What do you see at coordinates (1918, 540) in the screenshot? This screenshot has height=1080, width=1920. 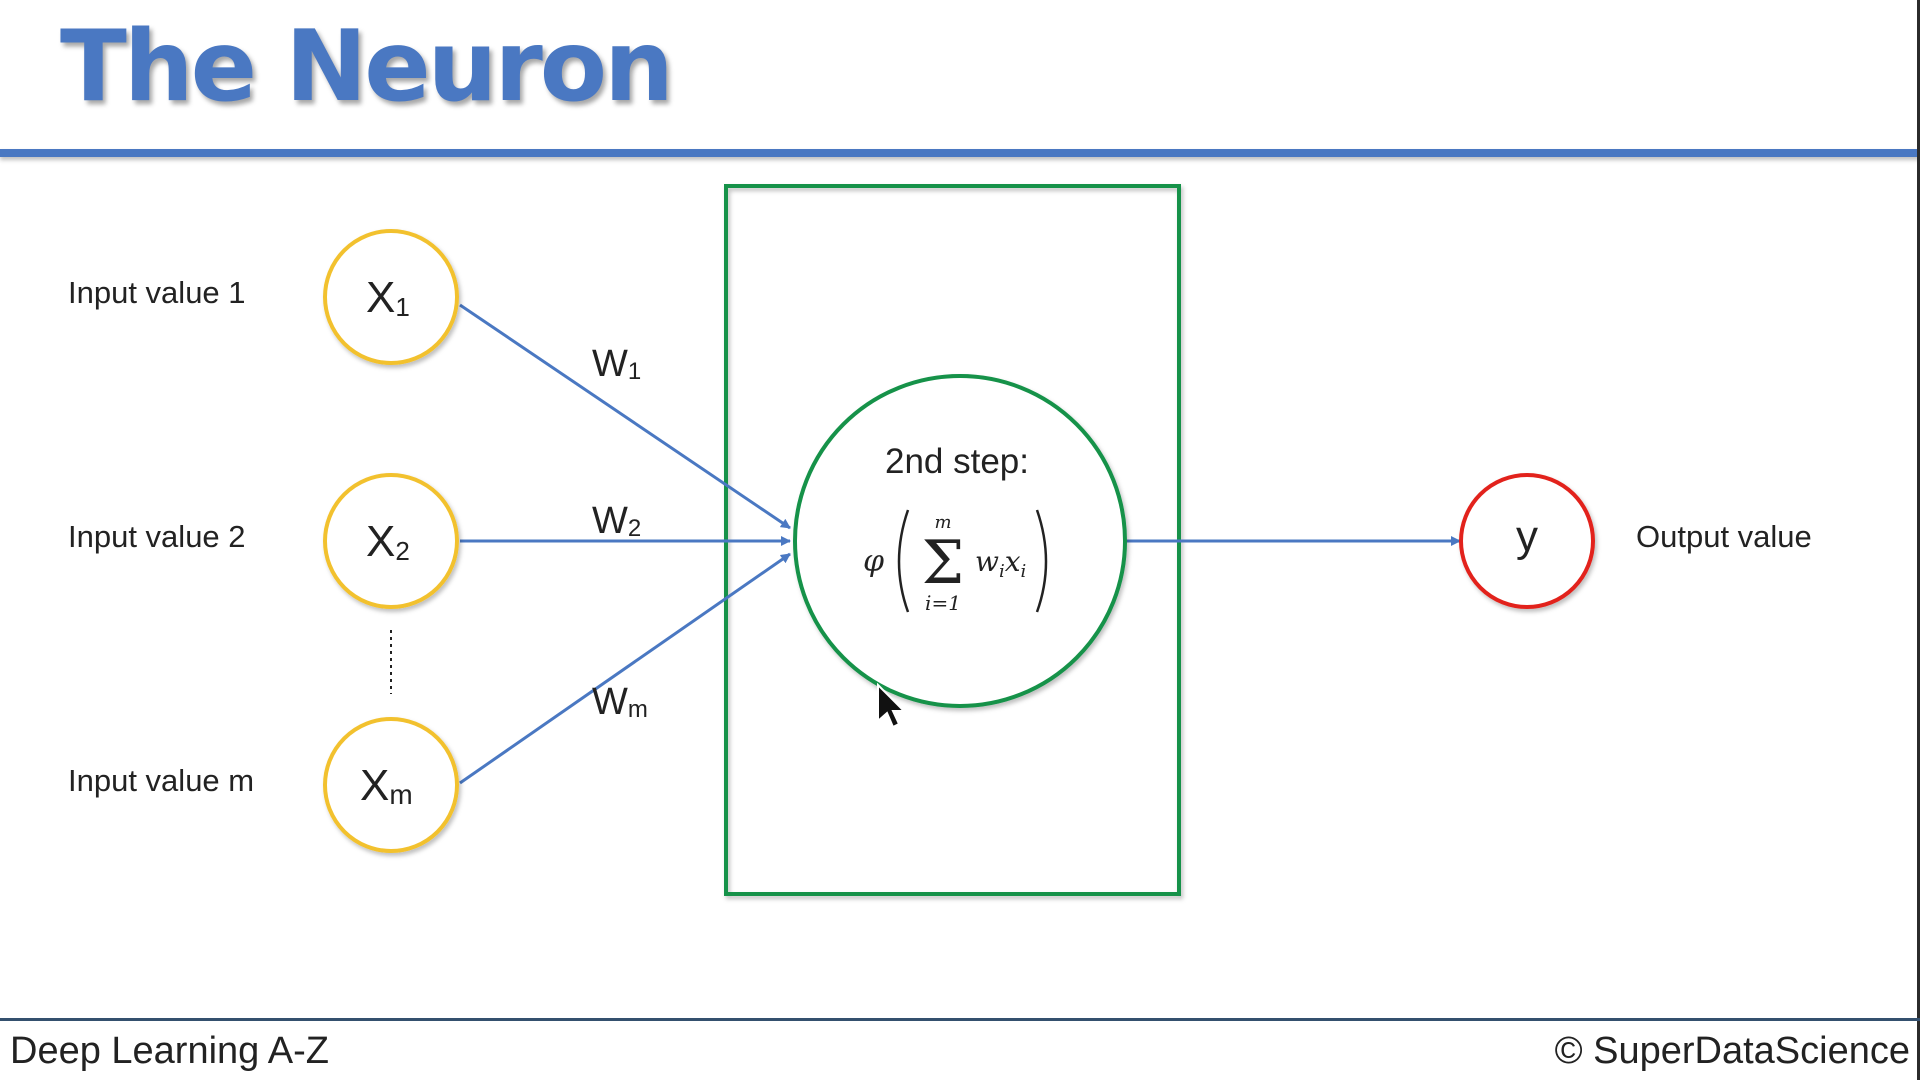 I see `window-edge` at bounding box center [1918, 540].